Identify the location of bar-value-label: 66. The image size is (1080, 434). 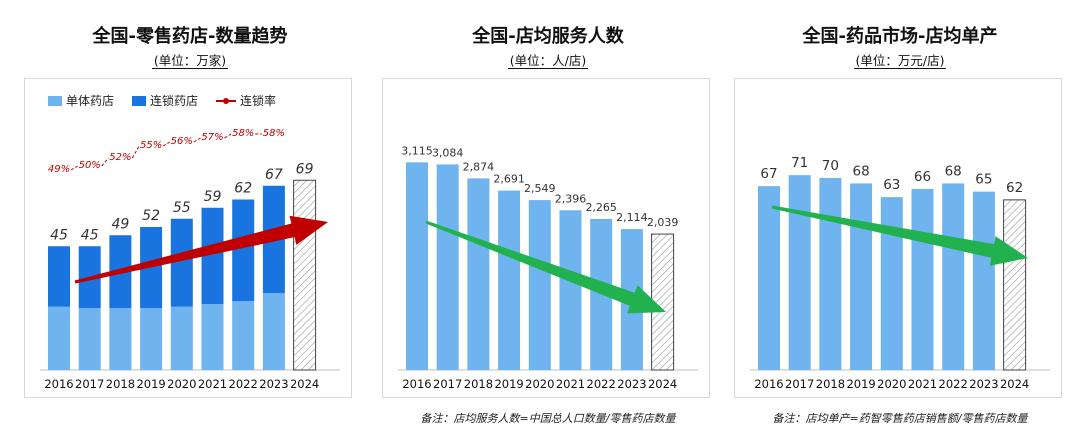
(922, 177).